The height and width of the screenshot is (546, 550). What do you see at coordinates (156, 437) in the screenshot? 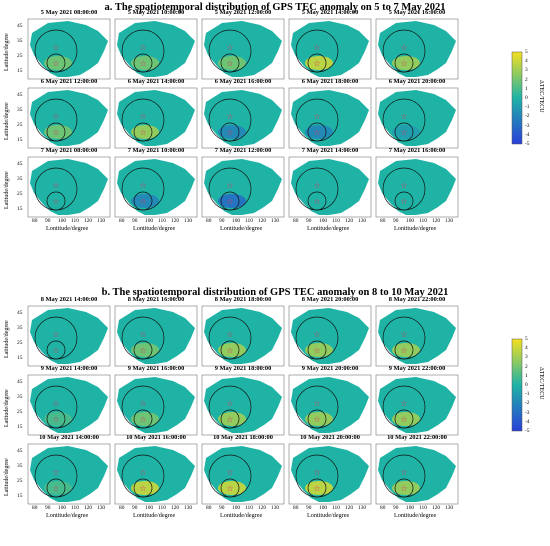
I see `cell-title: 10 May 2021 16:00:00` at bounding box center [156, 437].